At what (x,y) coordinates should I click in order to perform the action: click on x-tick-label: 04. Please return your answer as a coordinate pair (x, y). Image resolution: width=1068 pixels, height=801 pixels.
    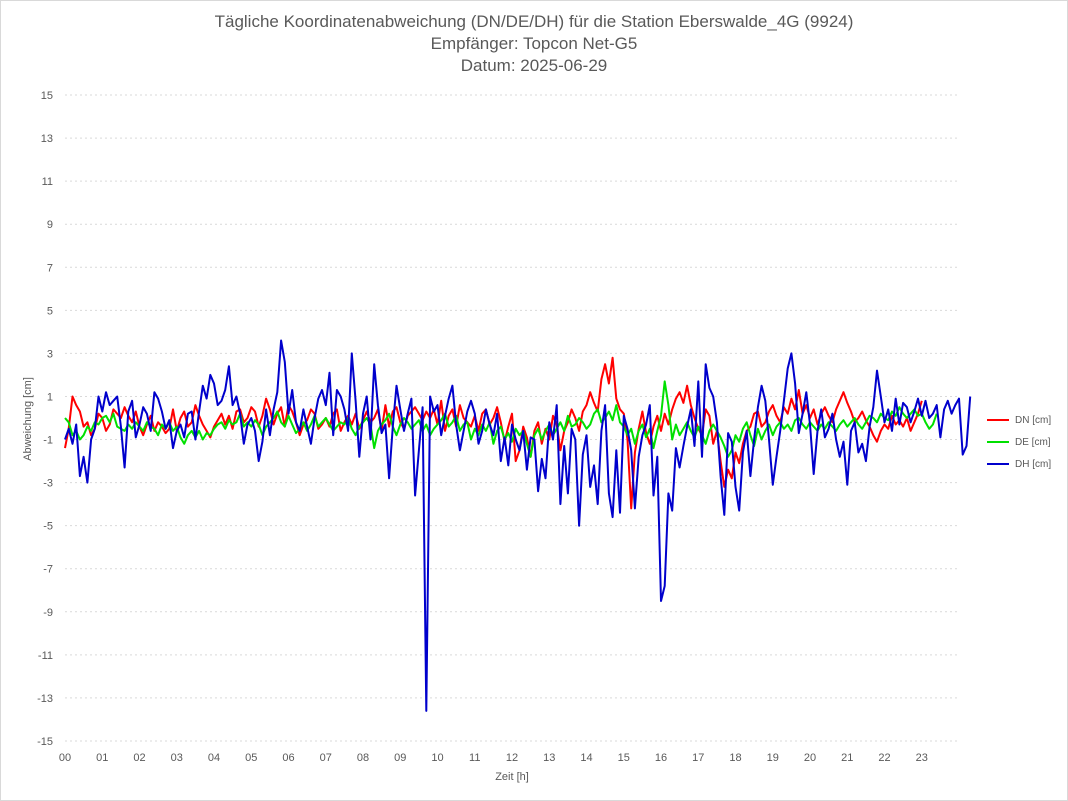
    Looking at the image, I should click on (214, 758).